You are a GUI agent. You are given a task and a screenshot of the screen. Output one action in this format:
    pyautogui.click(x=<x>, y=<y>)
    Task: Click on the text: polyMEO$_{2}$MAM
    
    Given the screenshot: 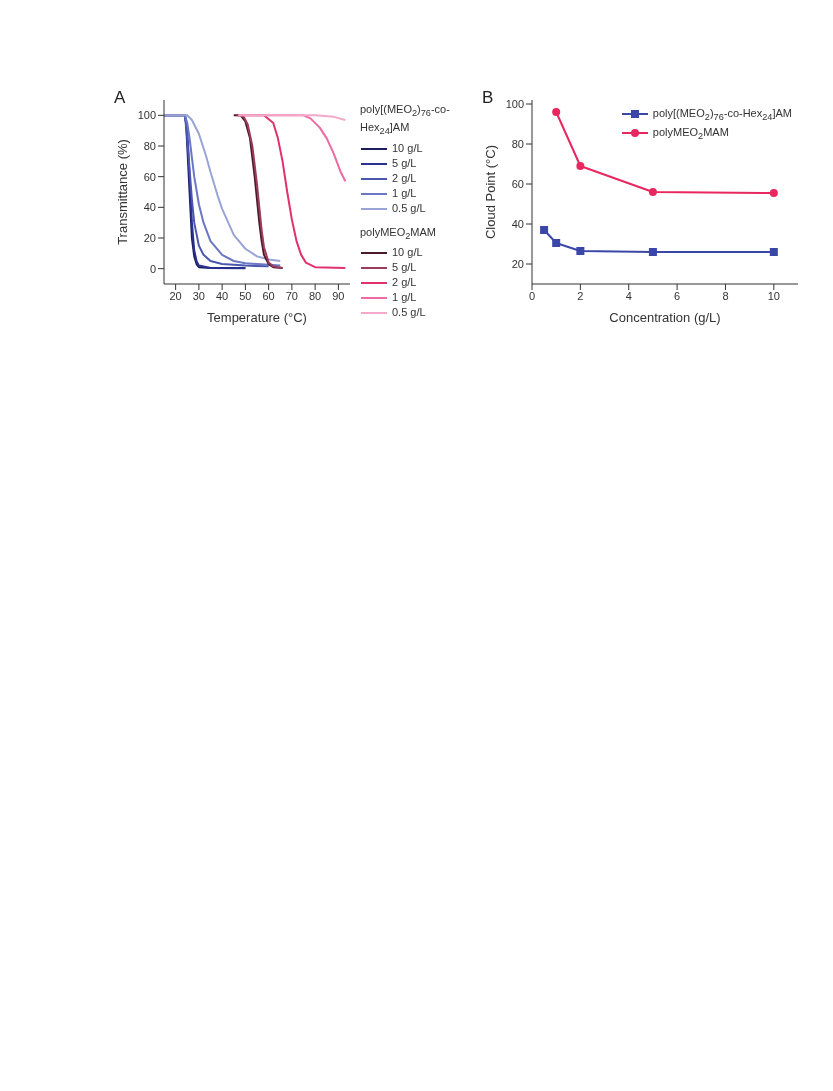 What is the action you would take?
    pyautogui.click(x=398, y=234)
    